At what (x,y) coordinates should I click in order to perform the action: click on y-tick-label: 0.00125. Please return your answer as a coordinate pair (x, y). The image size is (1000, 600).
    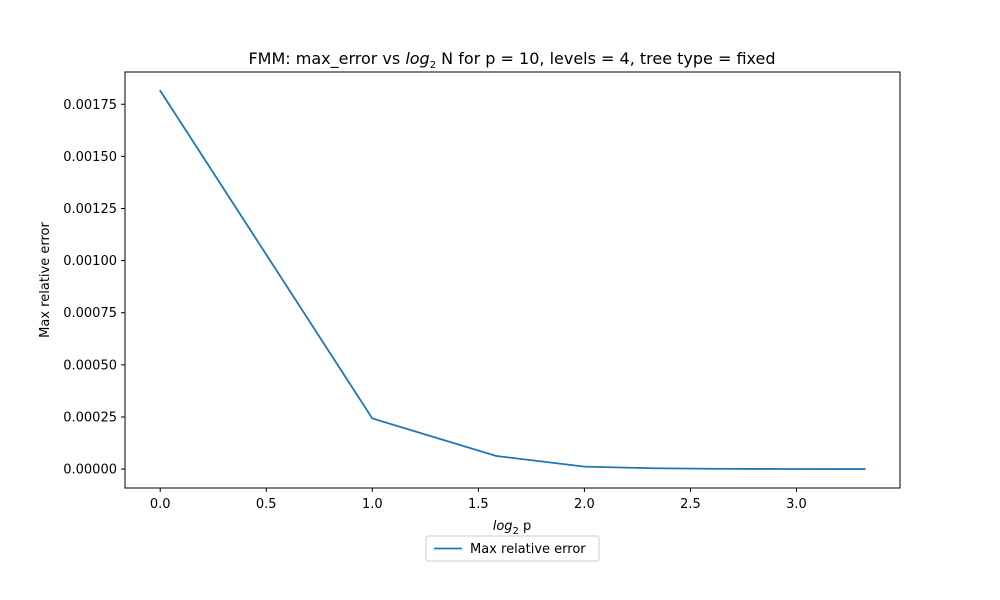
    Looking at the image, I should click on (90, 209).